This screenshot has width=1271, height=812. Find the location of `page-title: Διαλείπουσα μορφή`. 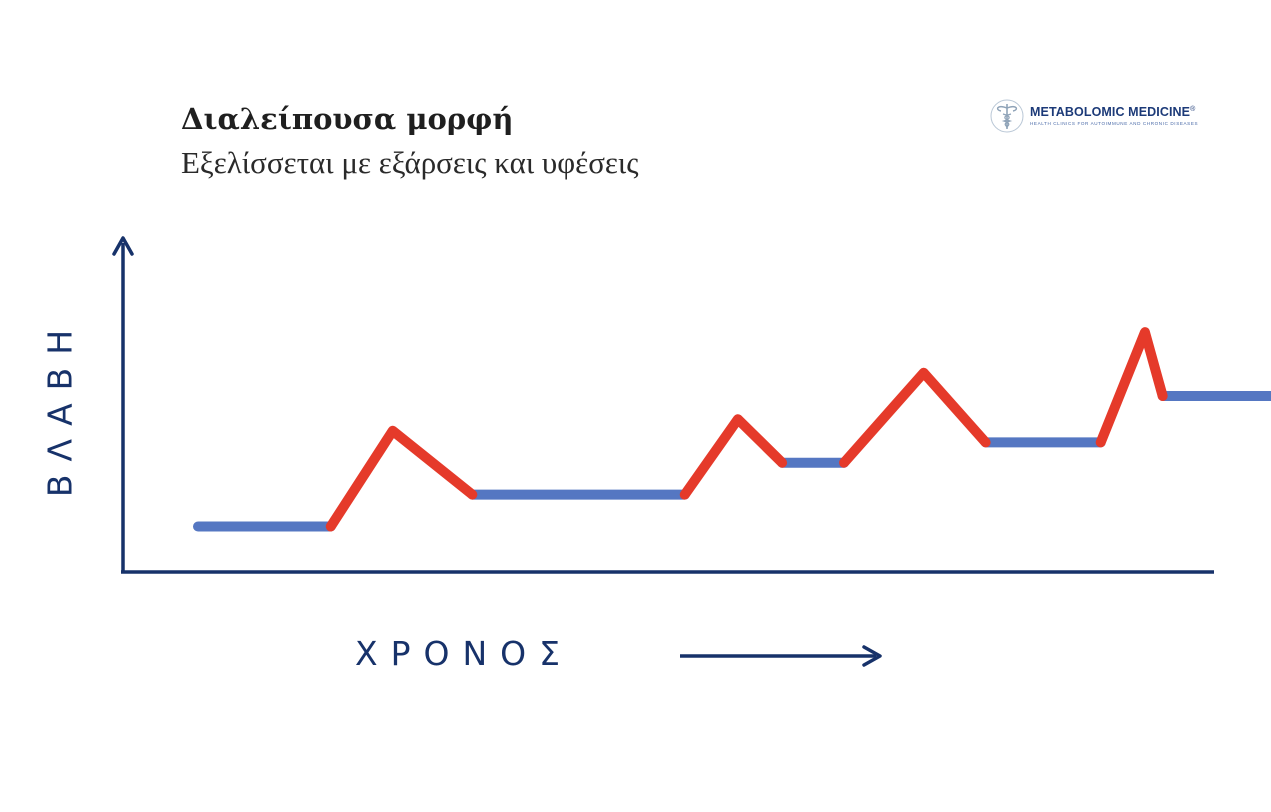

page-title: Διαλείπουσα μορφή is located at coordinates (347, 119).